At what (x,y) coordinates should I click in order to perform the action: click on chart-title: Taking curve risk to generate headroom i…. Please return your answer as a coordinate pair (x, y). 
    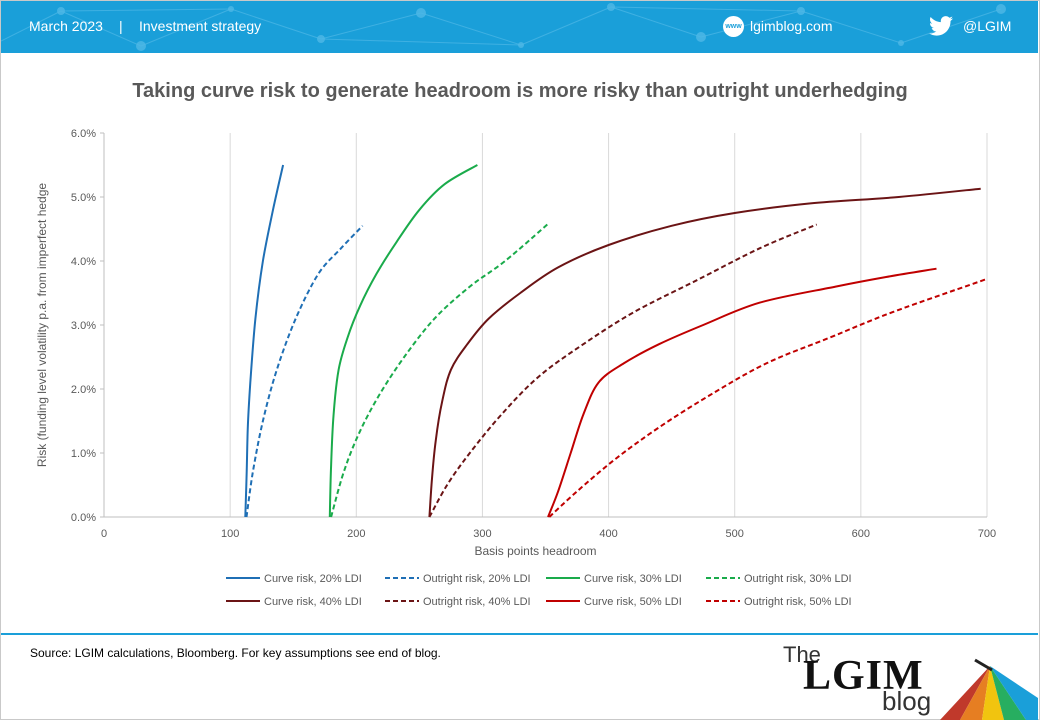
    Looking at the image, I should click on (520, 91).